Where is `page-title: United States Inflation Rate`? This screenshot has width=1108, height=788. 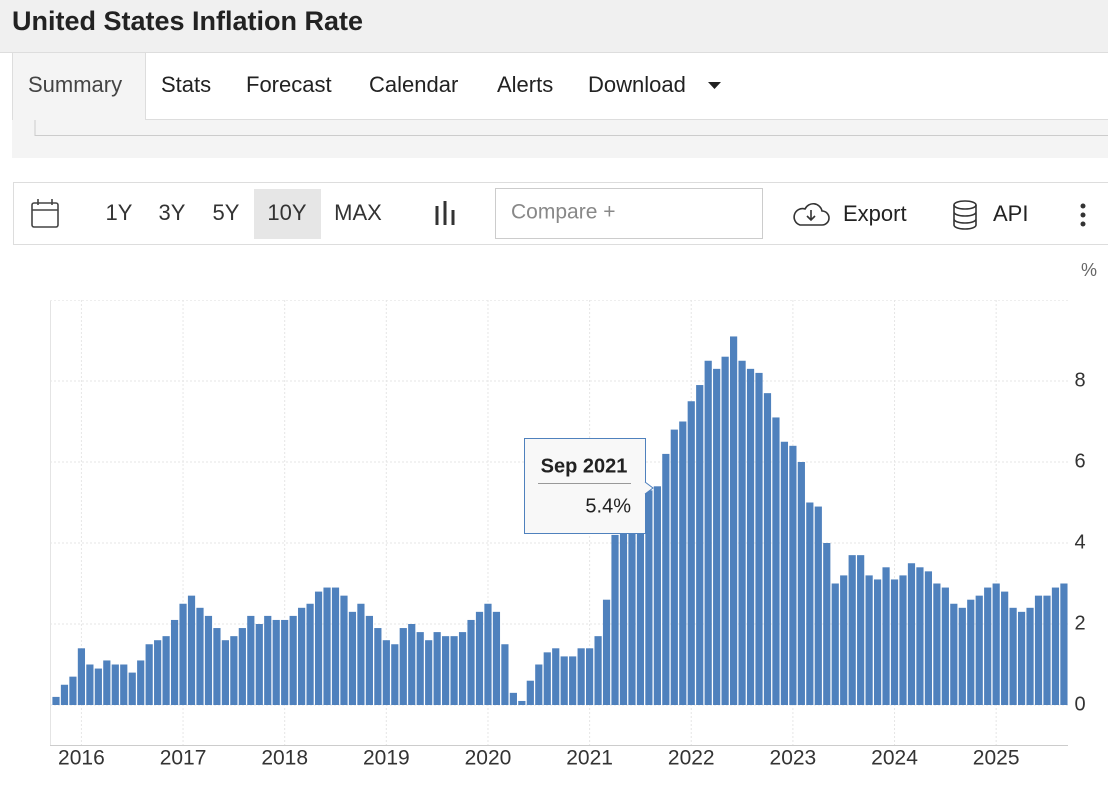 page-title: United States Inflation Rate is located at coordinates (187, 21).